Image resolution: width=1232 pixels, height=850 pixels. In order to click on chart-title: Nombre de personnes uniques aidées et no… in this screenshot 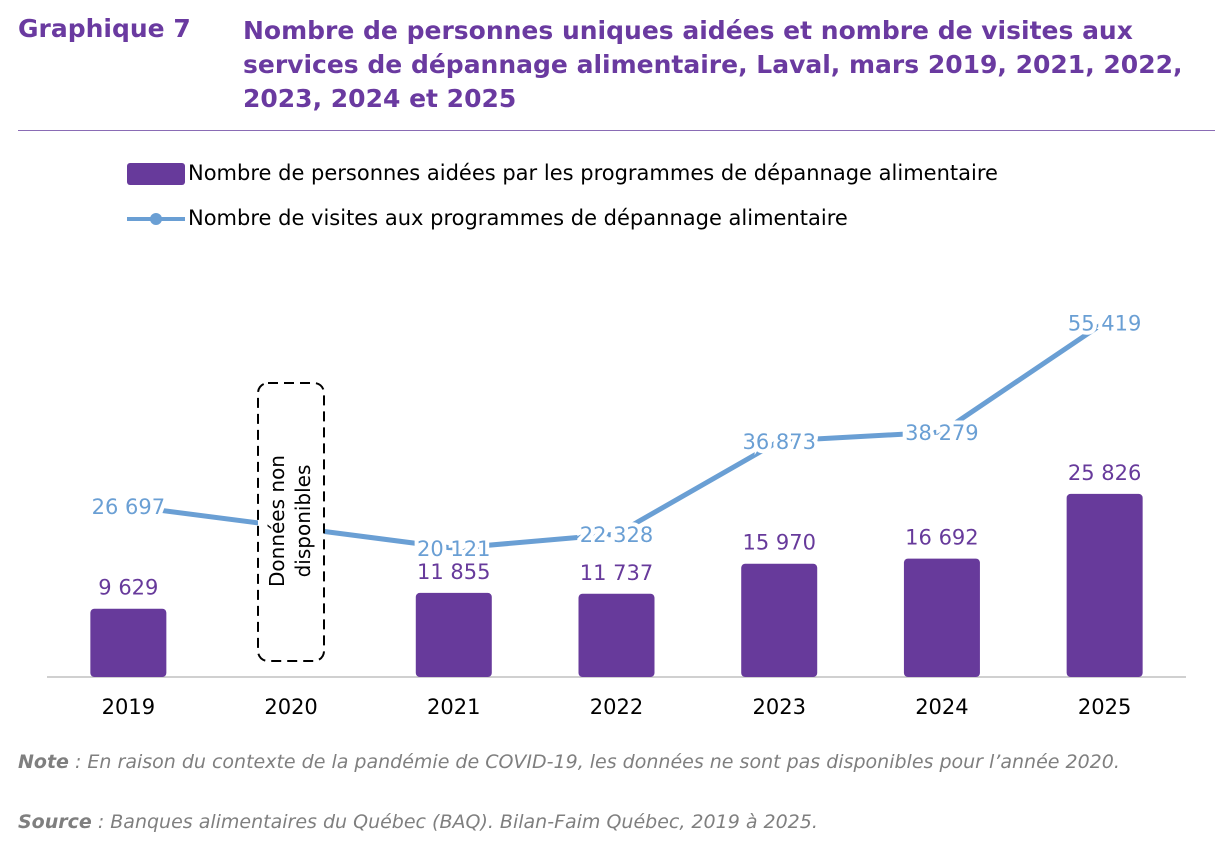, I will do `click(713, 64)`.